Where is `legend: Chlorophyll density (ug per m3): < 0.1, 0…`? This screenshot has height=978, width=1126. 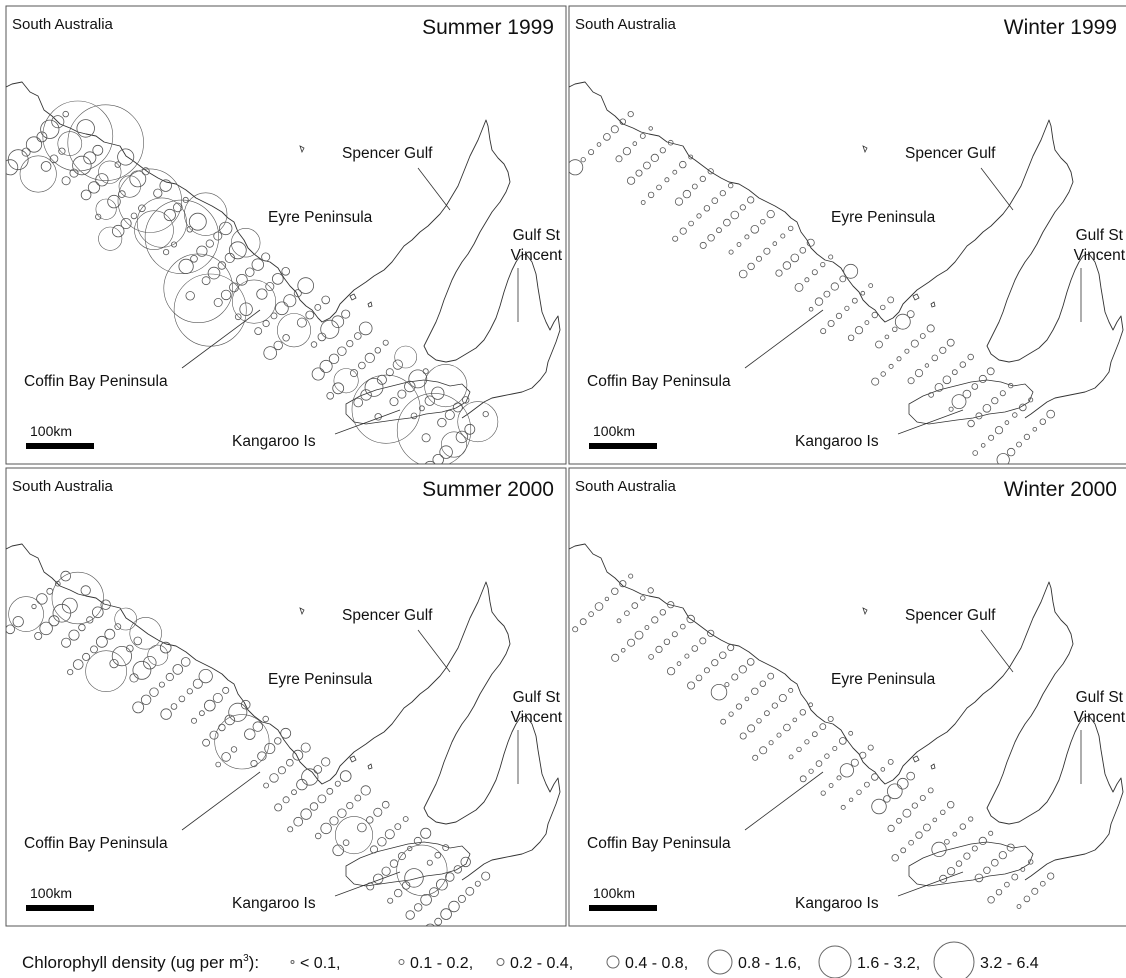
legend: Chlorophyll density (ug per m3): < 0.1, 0… is located at coordinates (530, 959).